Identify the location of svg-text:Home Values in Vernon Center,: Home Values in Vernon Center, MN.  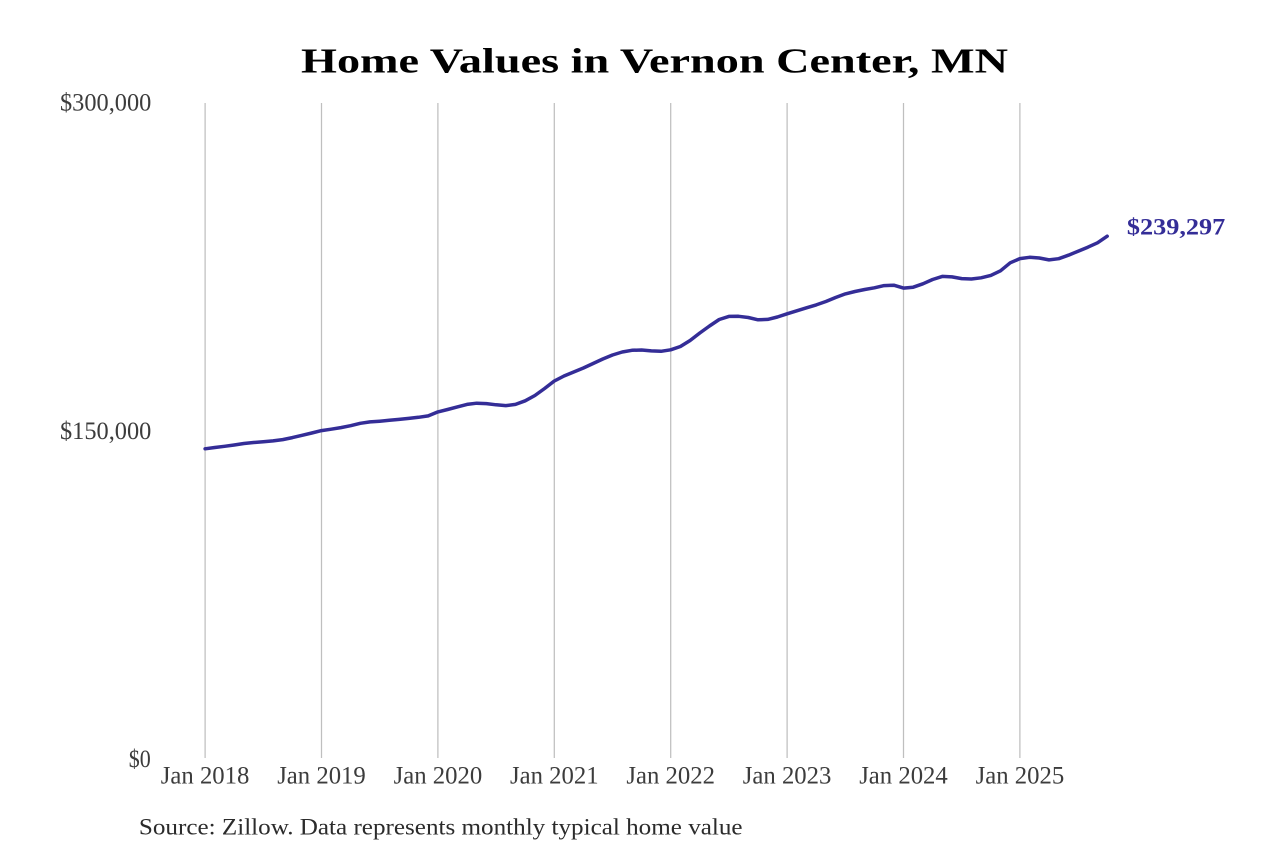
(654, 61).